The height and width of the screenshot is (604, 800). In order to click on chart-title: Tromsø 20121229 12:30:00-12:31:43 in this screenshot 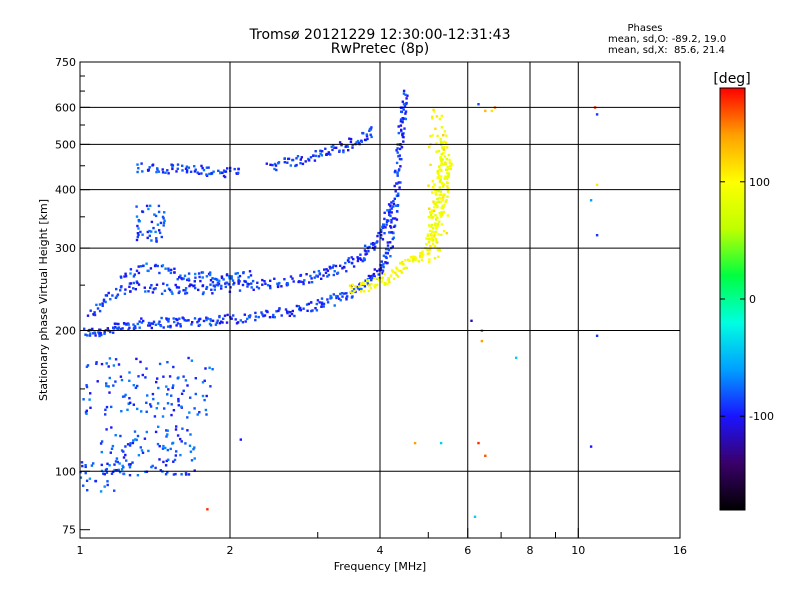, I will do `click(380, 35)`.